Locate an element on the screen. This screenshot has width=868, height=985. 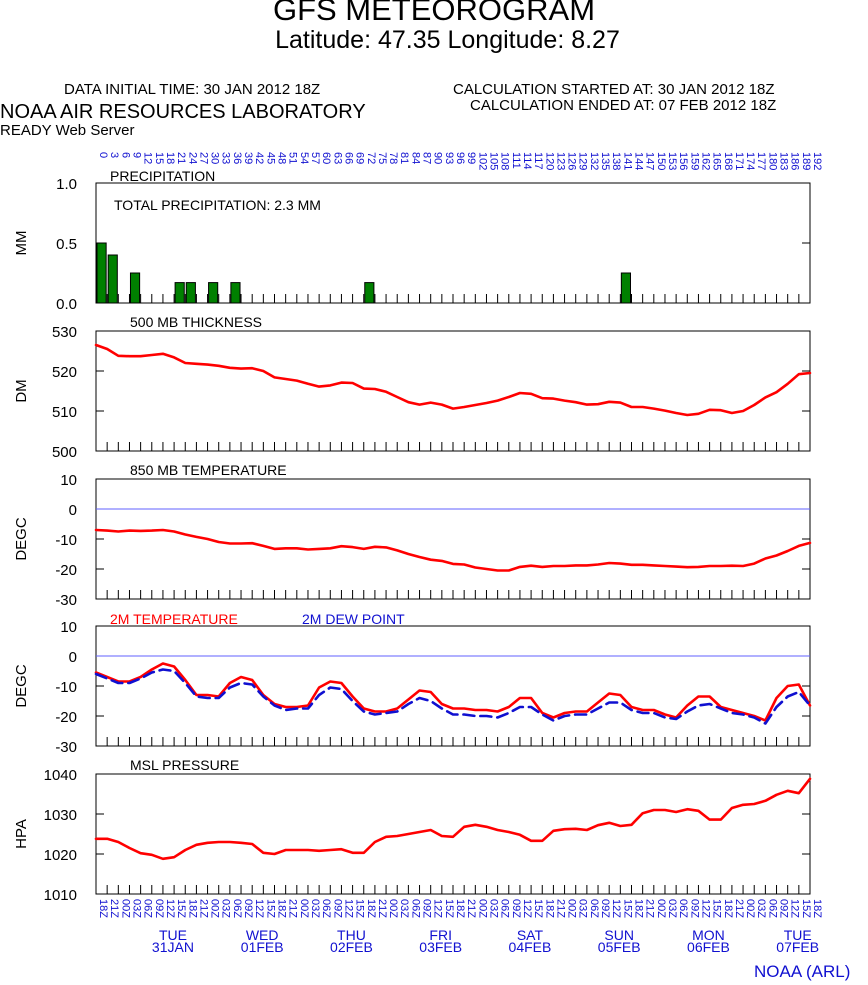
forecast-hour-label: 96 is located at coordinates (460, 158).